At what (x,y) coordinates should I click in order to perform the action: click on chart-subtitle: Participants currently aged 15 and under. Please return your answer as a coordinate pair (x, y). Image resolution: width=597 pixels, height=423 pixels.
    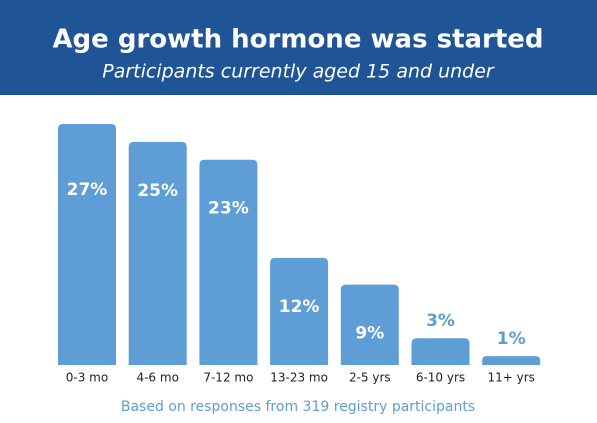
    Looking at the image, I should click on (298, 72).